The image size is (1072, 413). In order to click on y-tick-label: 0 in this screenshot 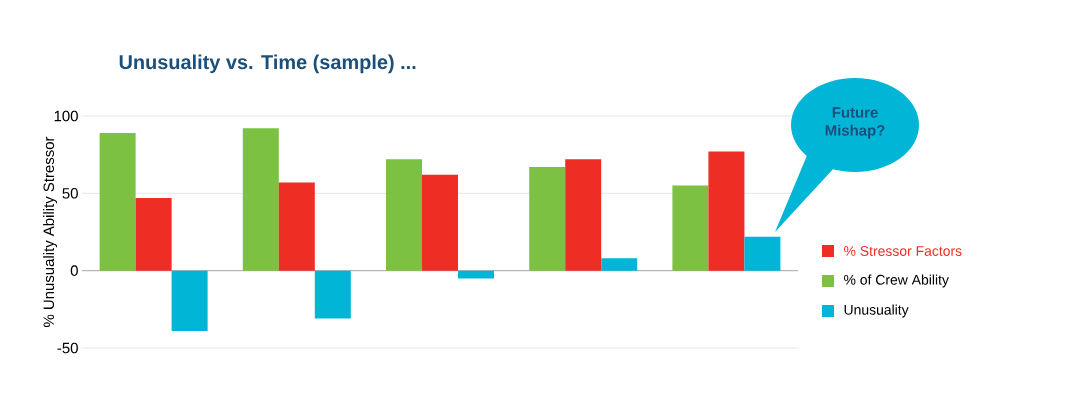, I will do `click(74, 270)`.